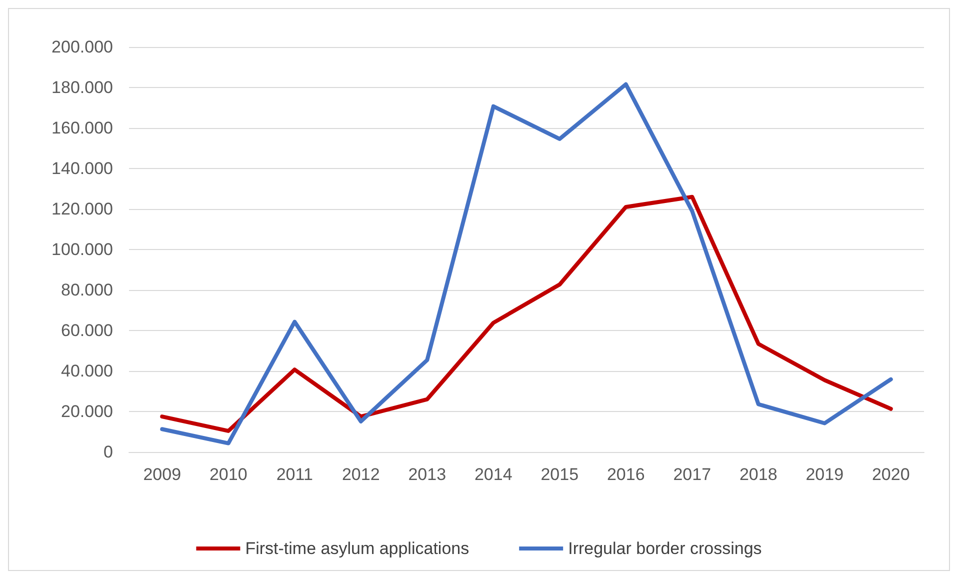 The image size is (958, 579). I want to click on legend-label: Irregular border crossings, so click(665, 548).